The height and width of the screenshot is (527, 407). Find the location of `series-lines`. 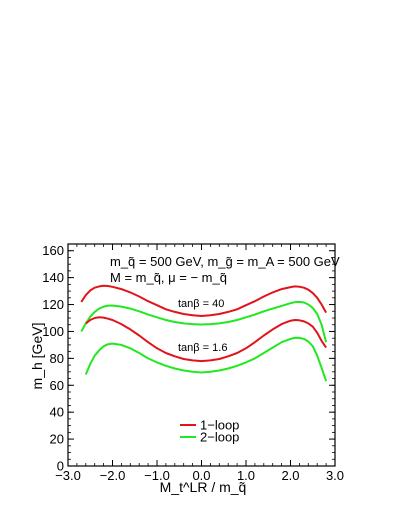

series-lines is located at coordinates (204, 333).